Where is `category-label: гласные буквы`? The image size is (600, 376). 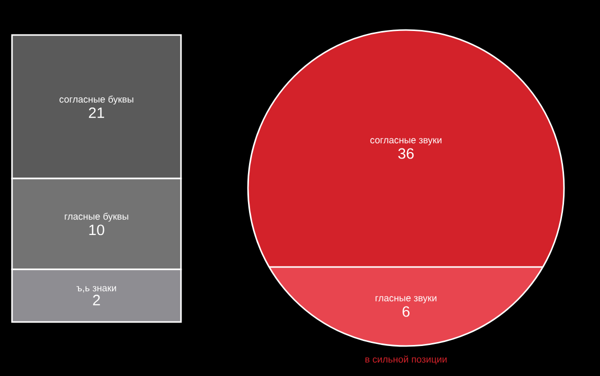
category-label: гласные буквы is located at coordinates (96, 217).